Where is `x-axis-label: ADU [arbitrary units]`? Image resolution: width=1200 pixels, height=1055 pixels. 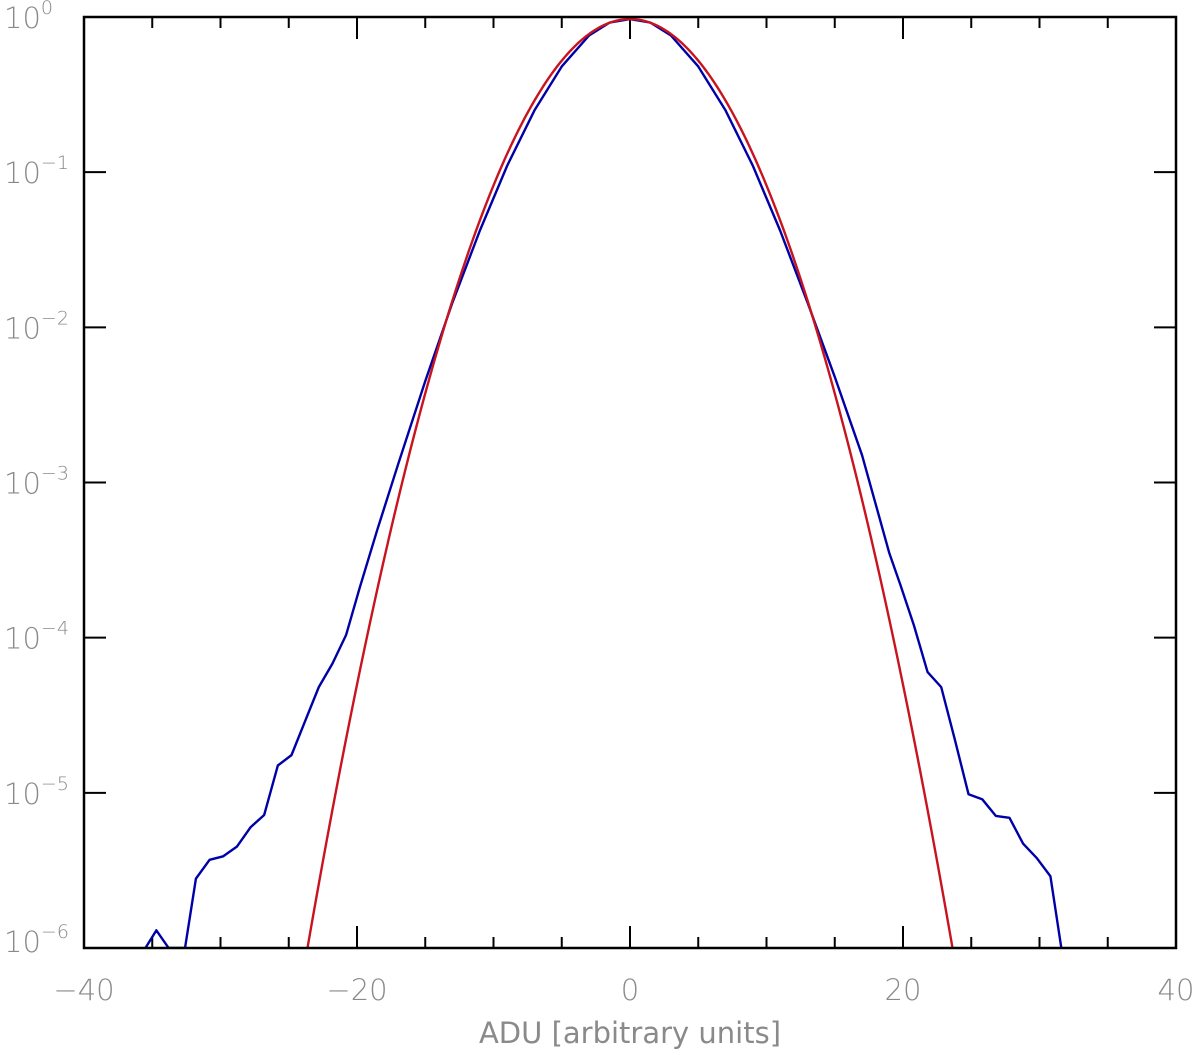 x-axis-label: ADU [arbitrary units] is located at coordinates (630, 1033).